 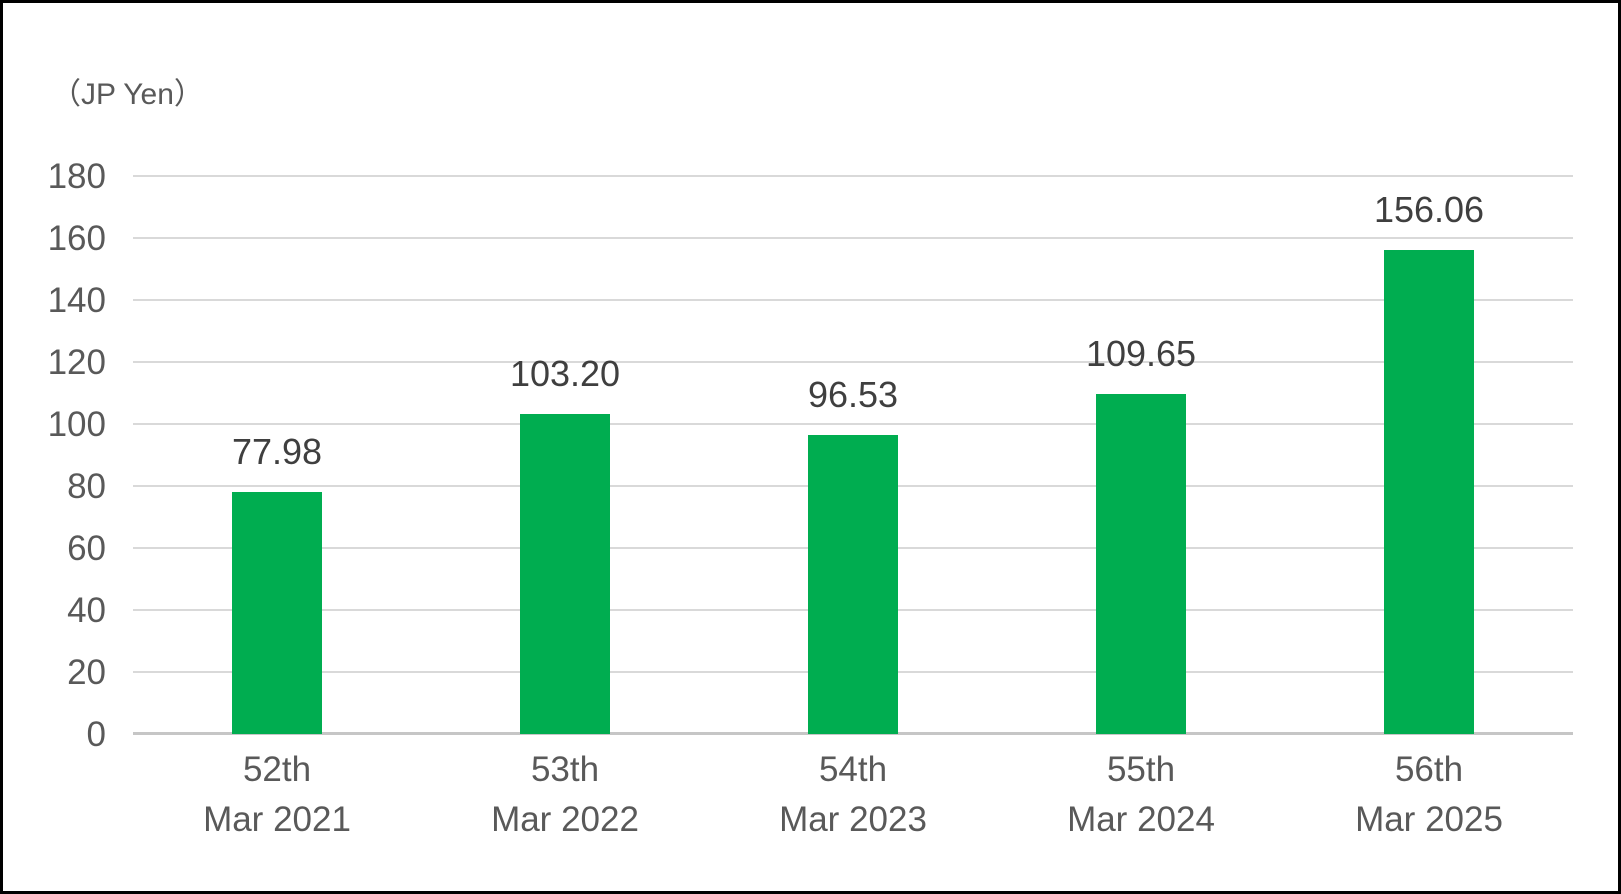 I want to click on x-axis-category-line: 56th, so click(x=1429, y=769).